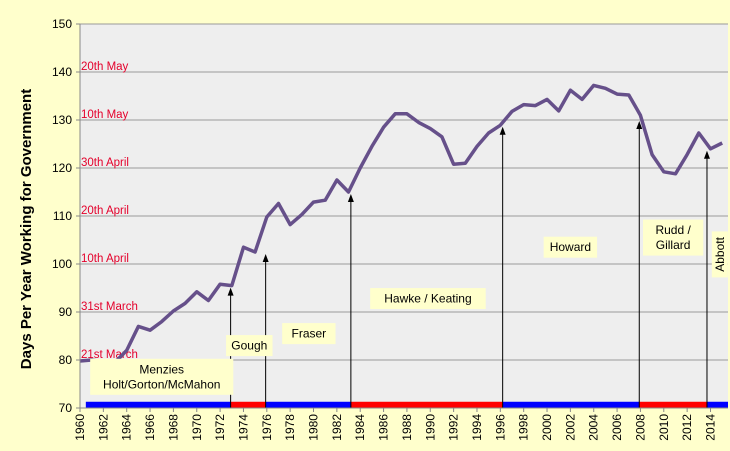 Image resolution: width=730 pixels, height=451 pixels. I want to click on x-tick-label: 1968, so click(173, 427).